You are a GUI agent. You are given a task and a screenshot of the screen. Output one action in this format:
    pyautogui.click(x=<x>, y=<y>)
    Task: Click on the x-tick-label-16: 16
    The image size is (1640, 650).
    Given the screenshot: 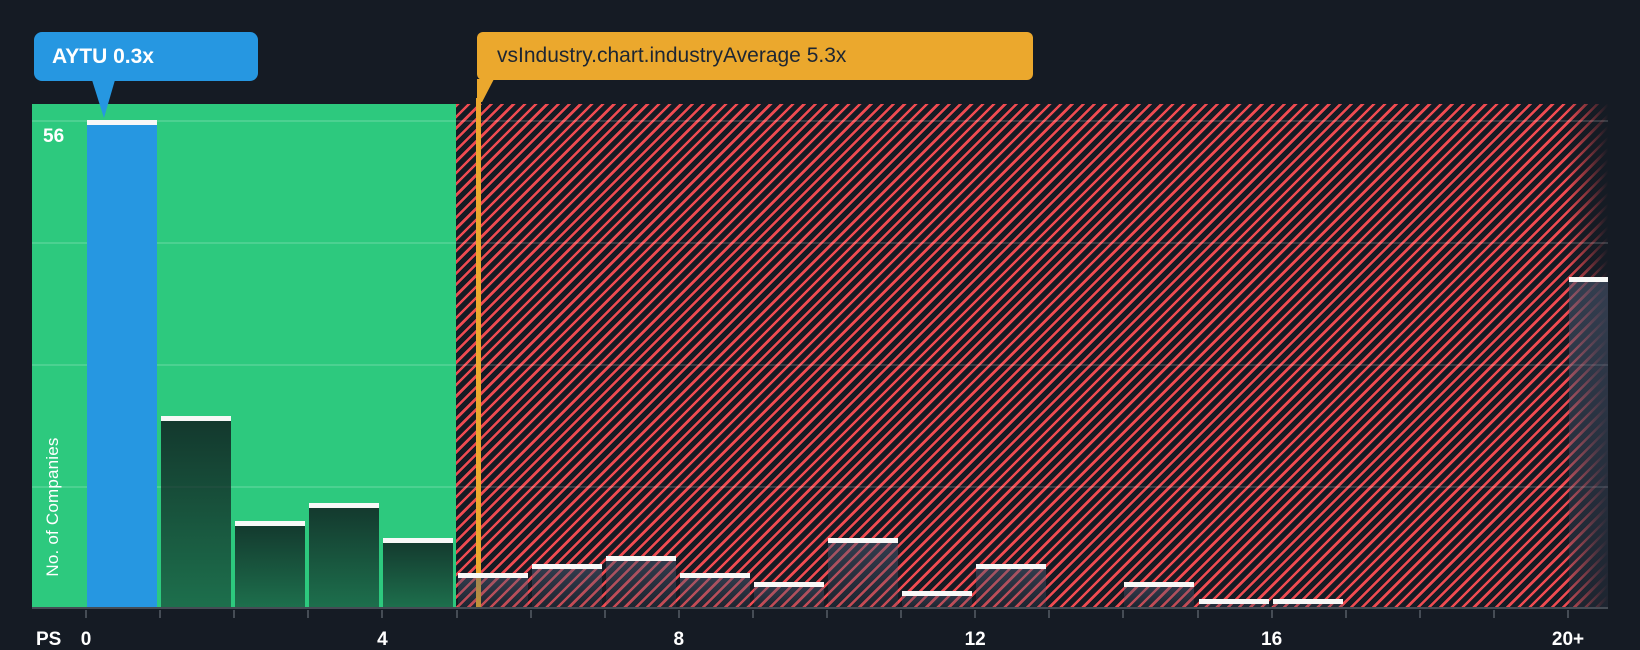 What is the action you would take?
    pyautogui.click(x=1272, y=639)
    